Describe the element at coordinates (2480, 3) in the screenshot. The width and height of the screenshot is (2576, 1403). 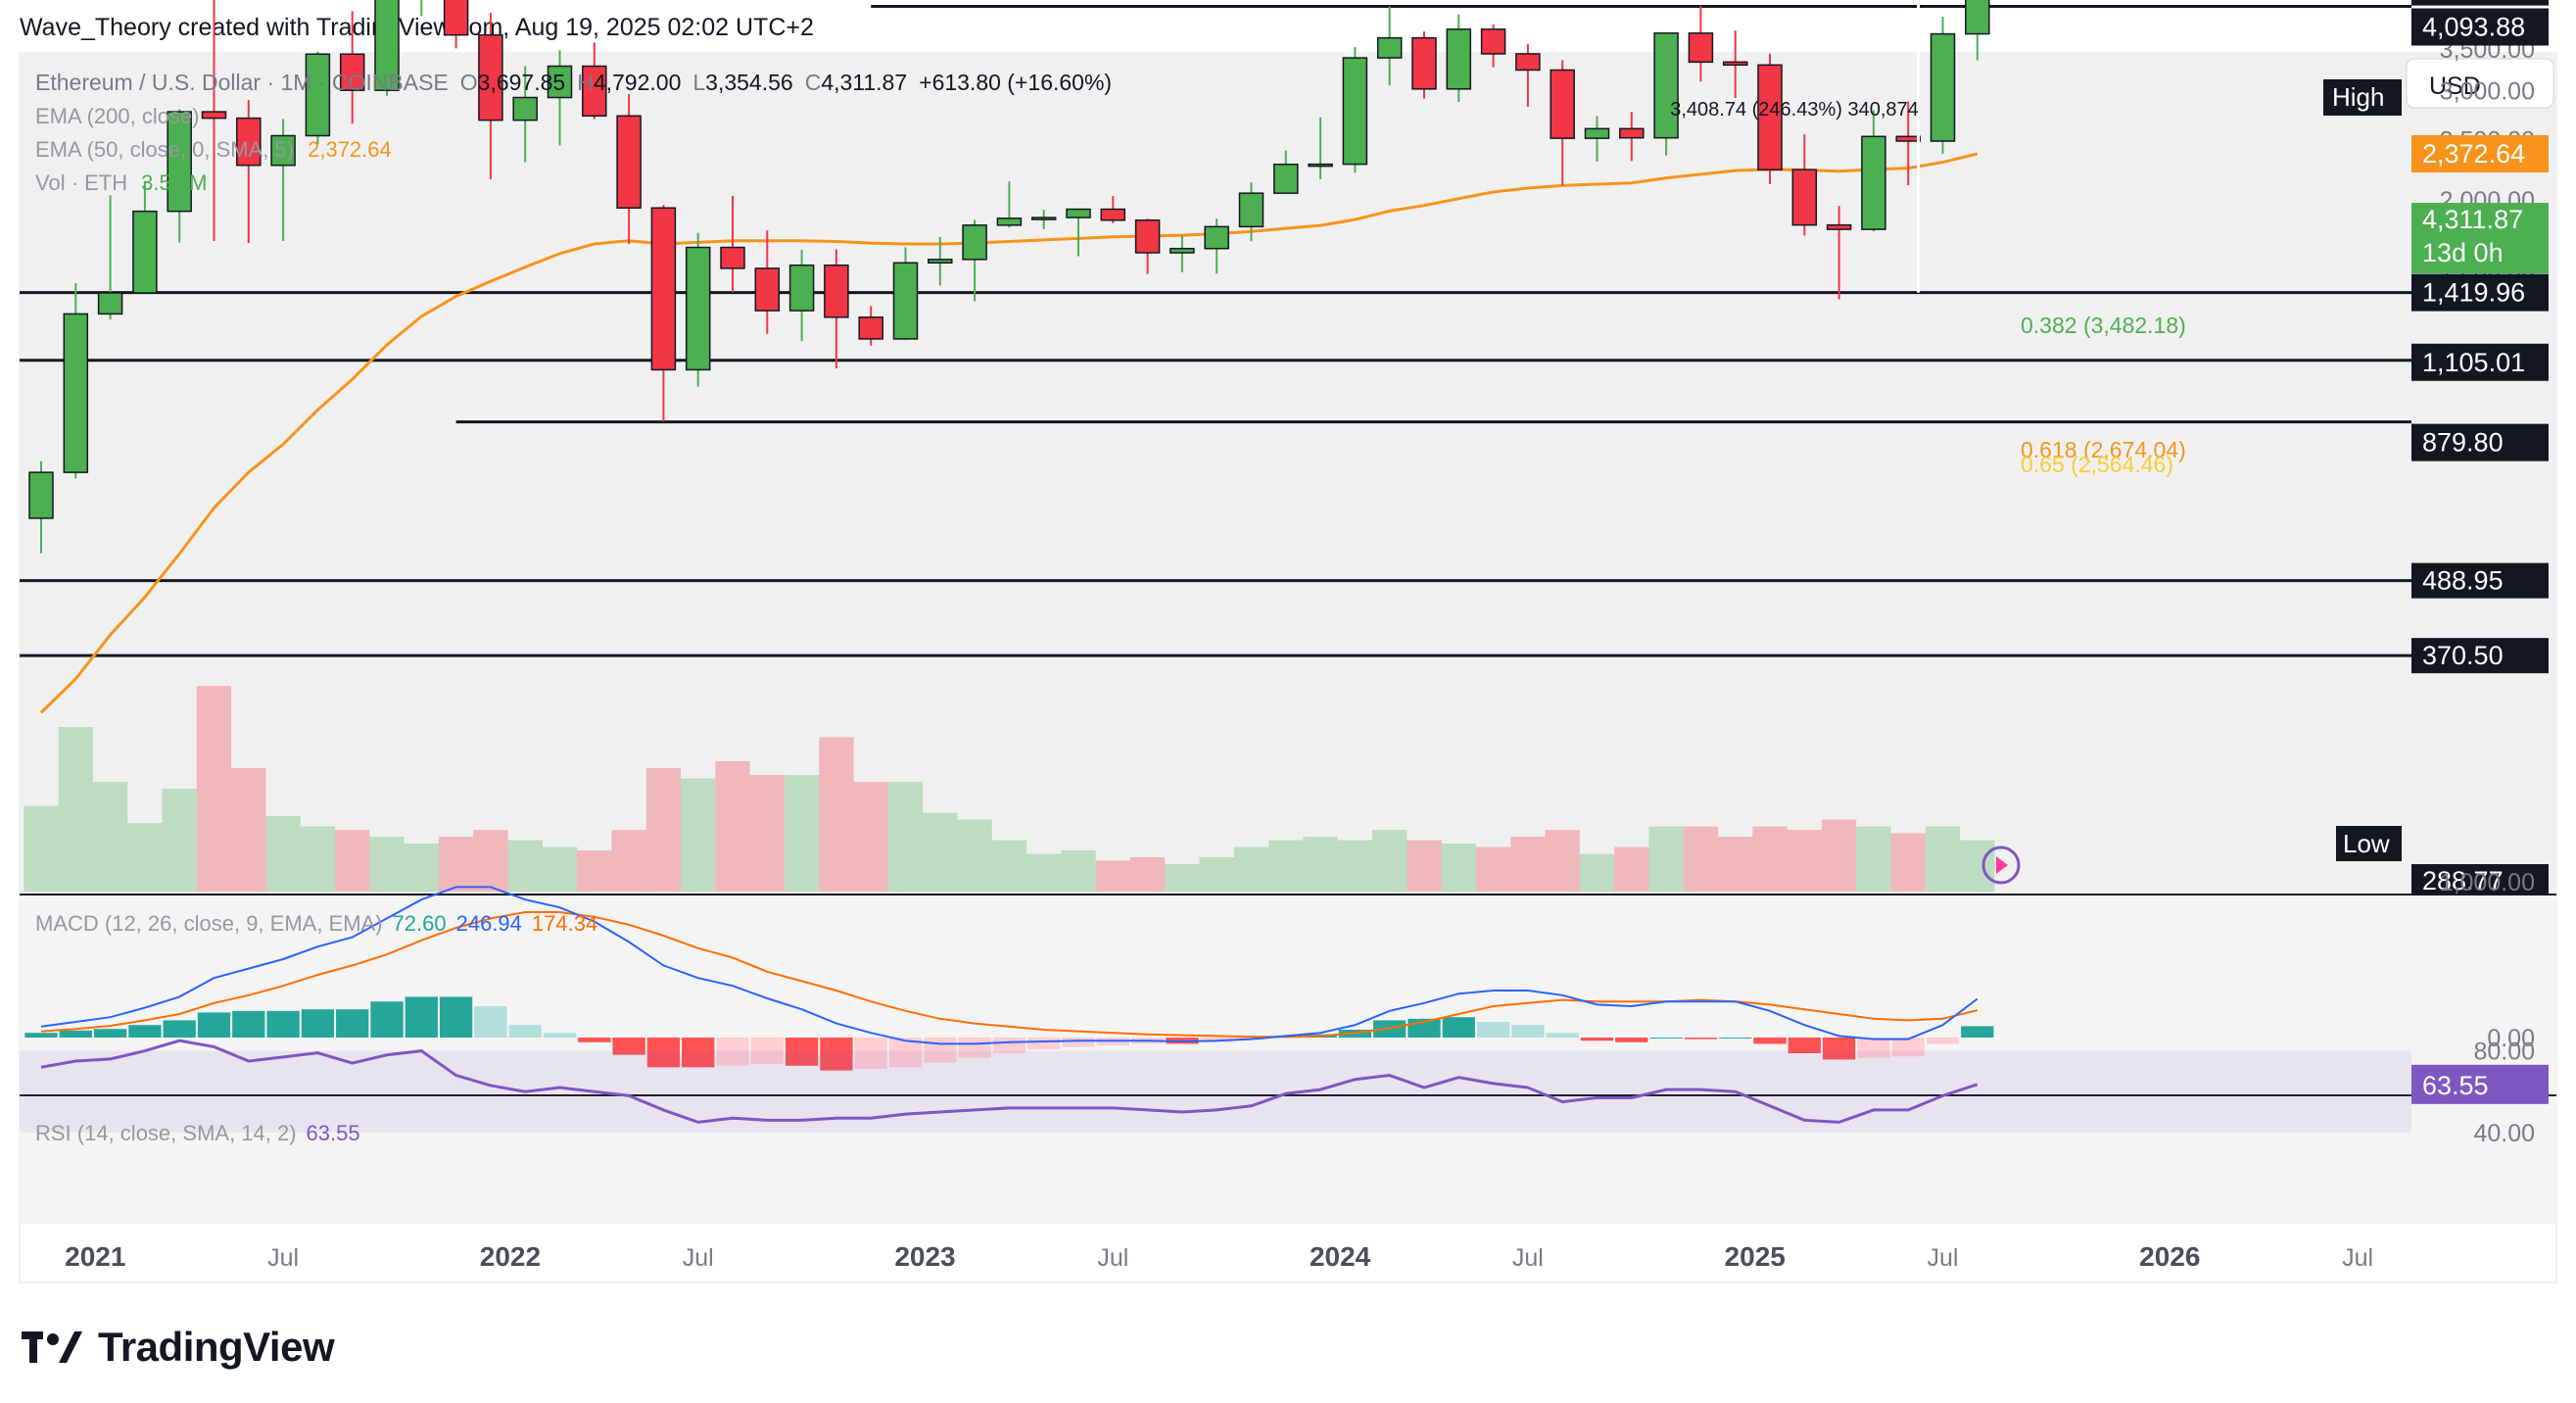
I see `level-4384-tag` at that location.